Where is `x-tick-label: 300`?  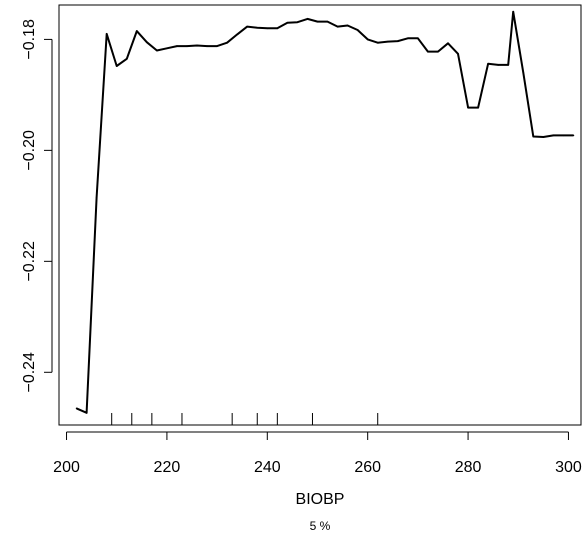 x-tick-label: 300 is located at coordinates (568, 467).